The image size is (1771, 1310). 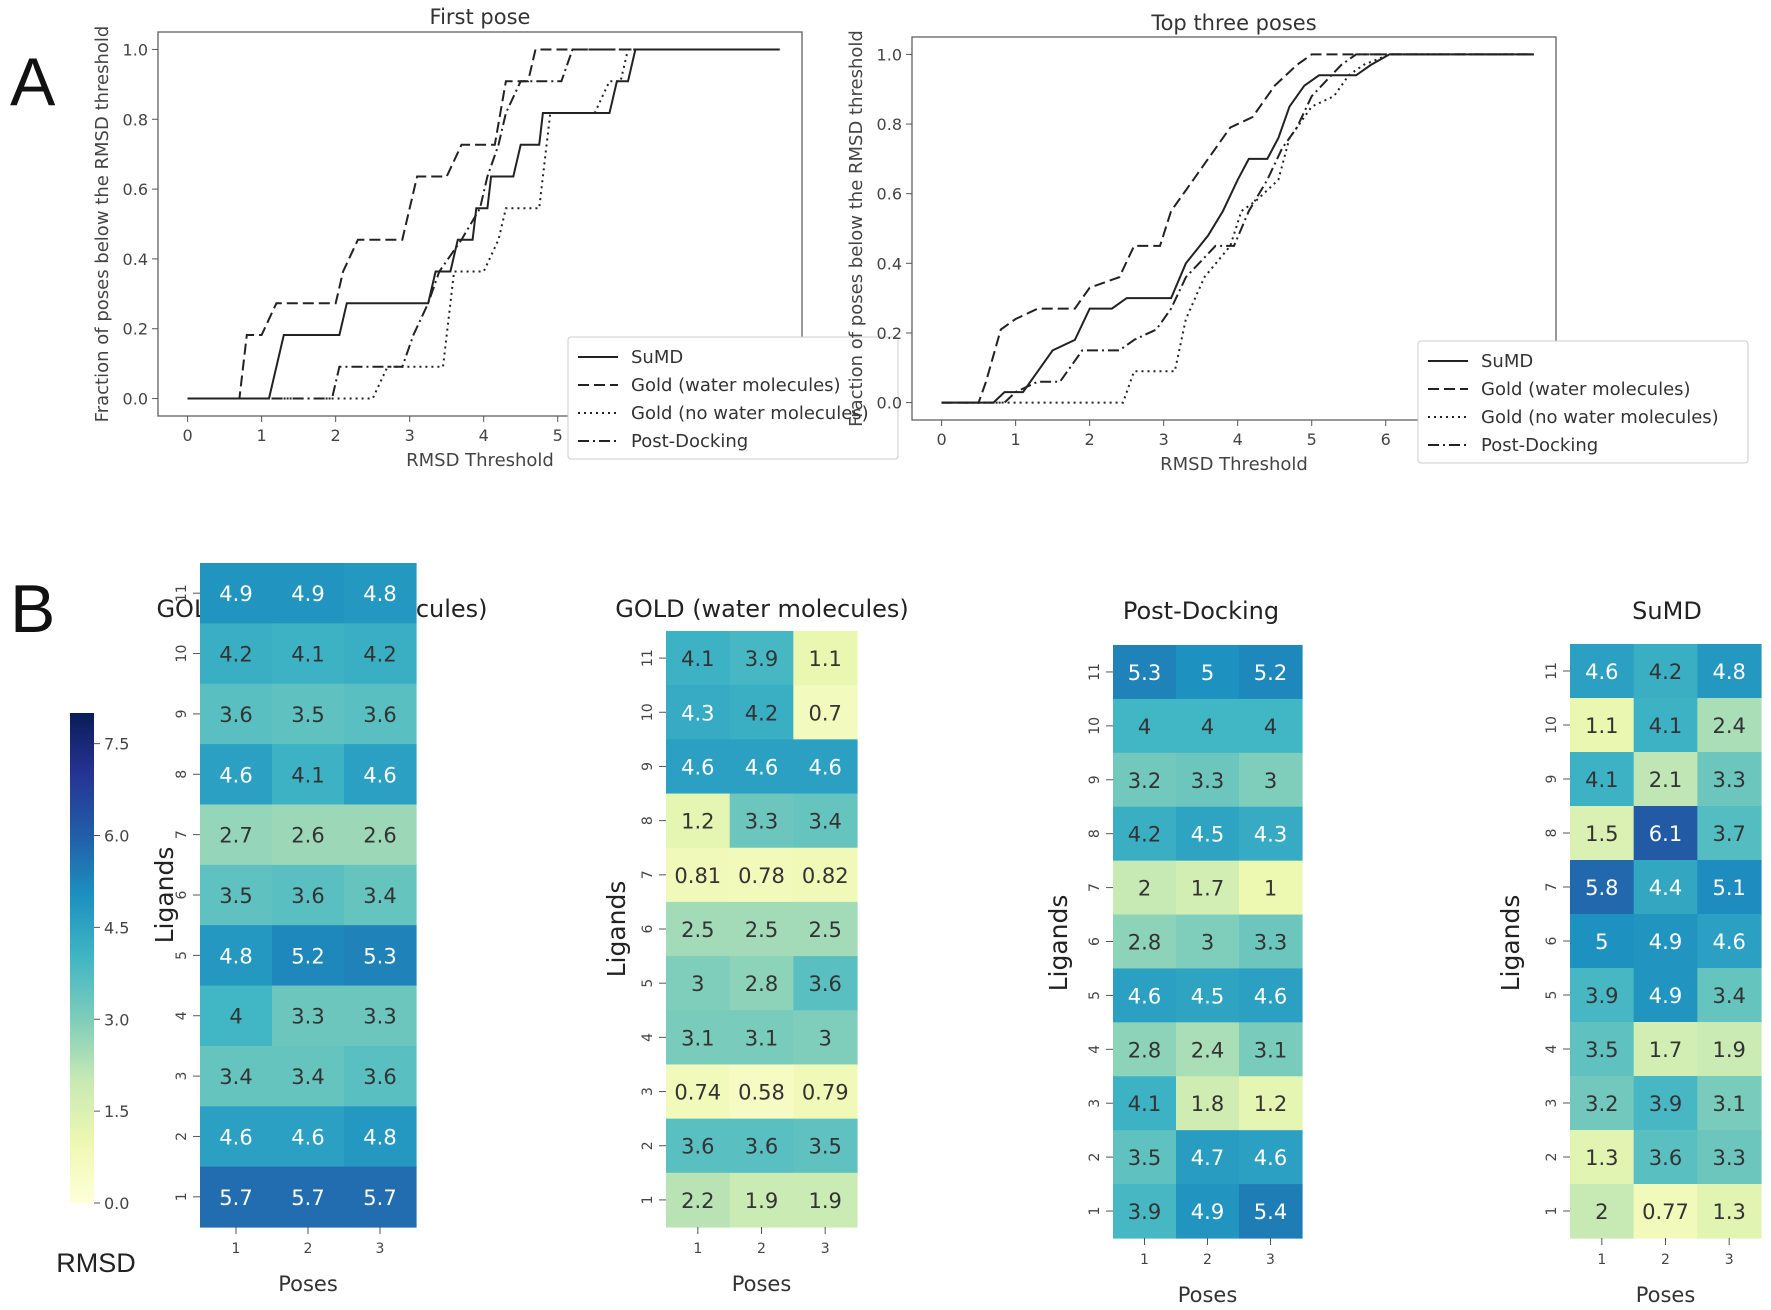 I want to click on cell-value: 5.4, so click(x=1270, y=1212).